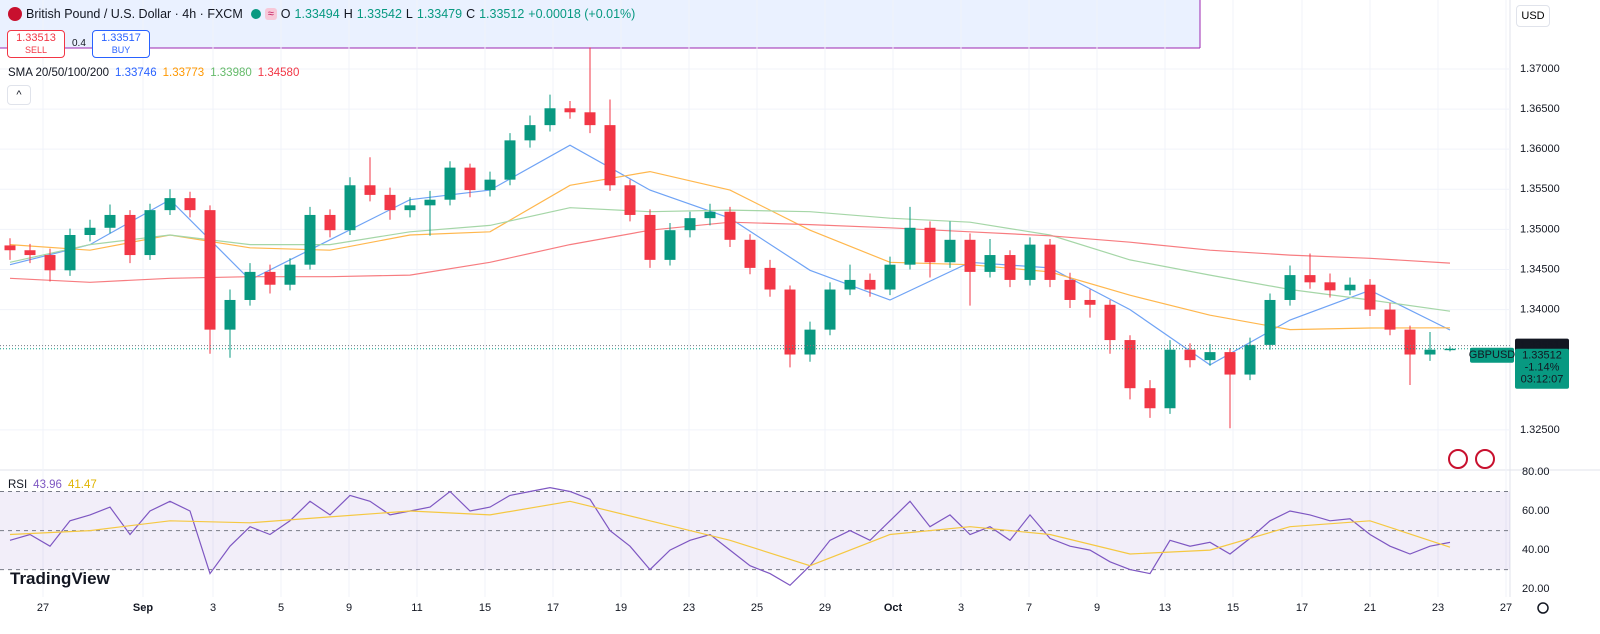 This screenshot has height=634, width=1600. Describe the element at coordinates (134, 14) in the screenshot. I see `symbol: British Pound / U.S. Dollar · 4h · FXCM` at that location.